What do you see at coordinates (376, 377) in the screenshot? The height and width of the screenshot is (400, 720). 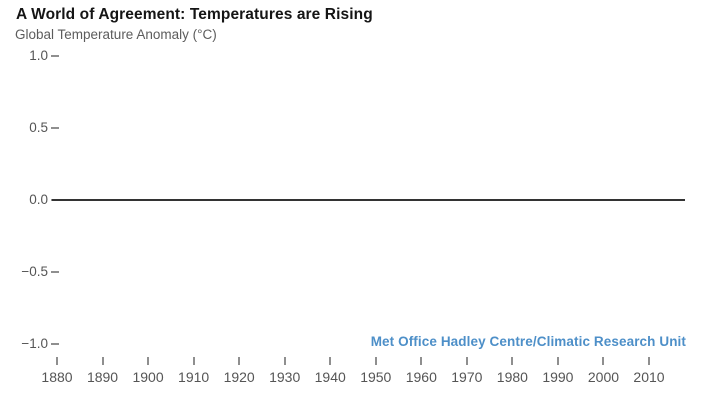 I see `x-tick-label: 1950` at bounding box center [376, 377].